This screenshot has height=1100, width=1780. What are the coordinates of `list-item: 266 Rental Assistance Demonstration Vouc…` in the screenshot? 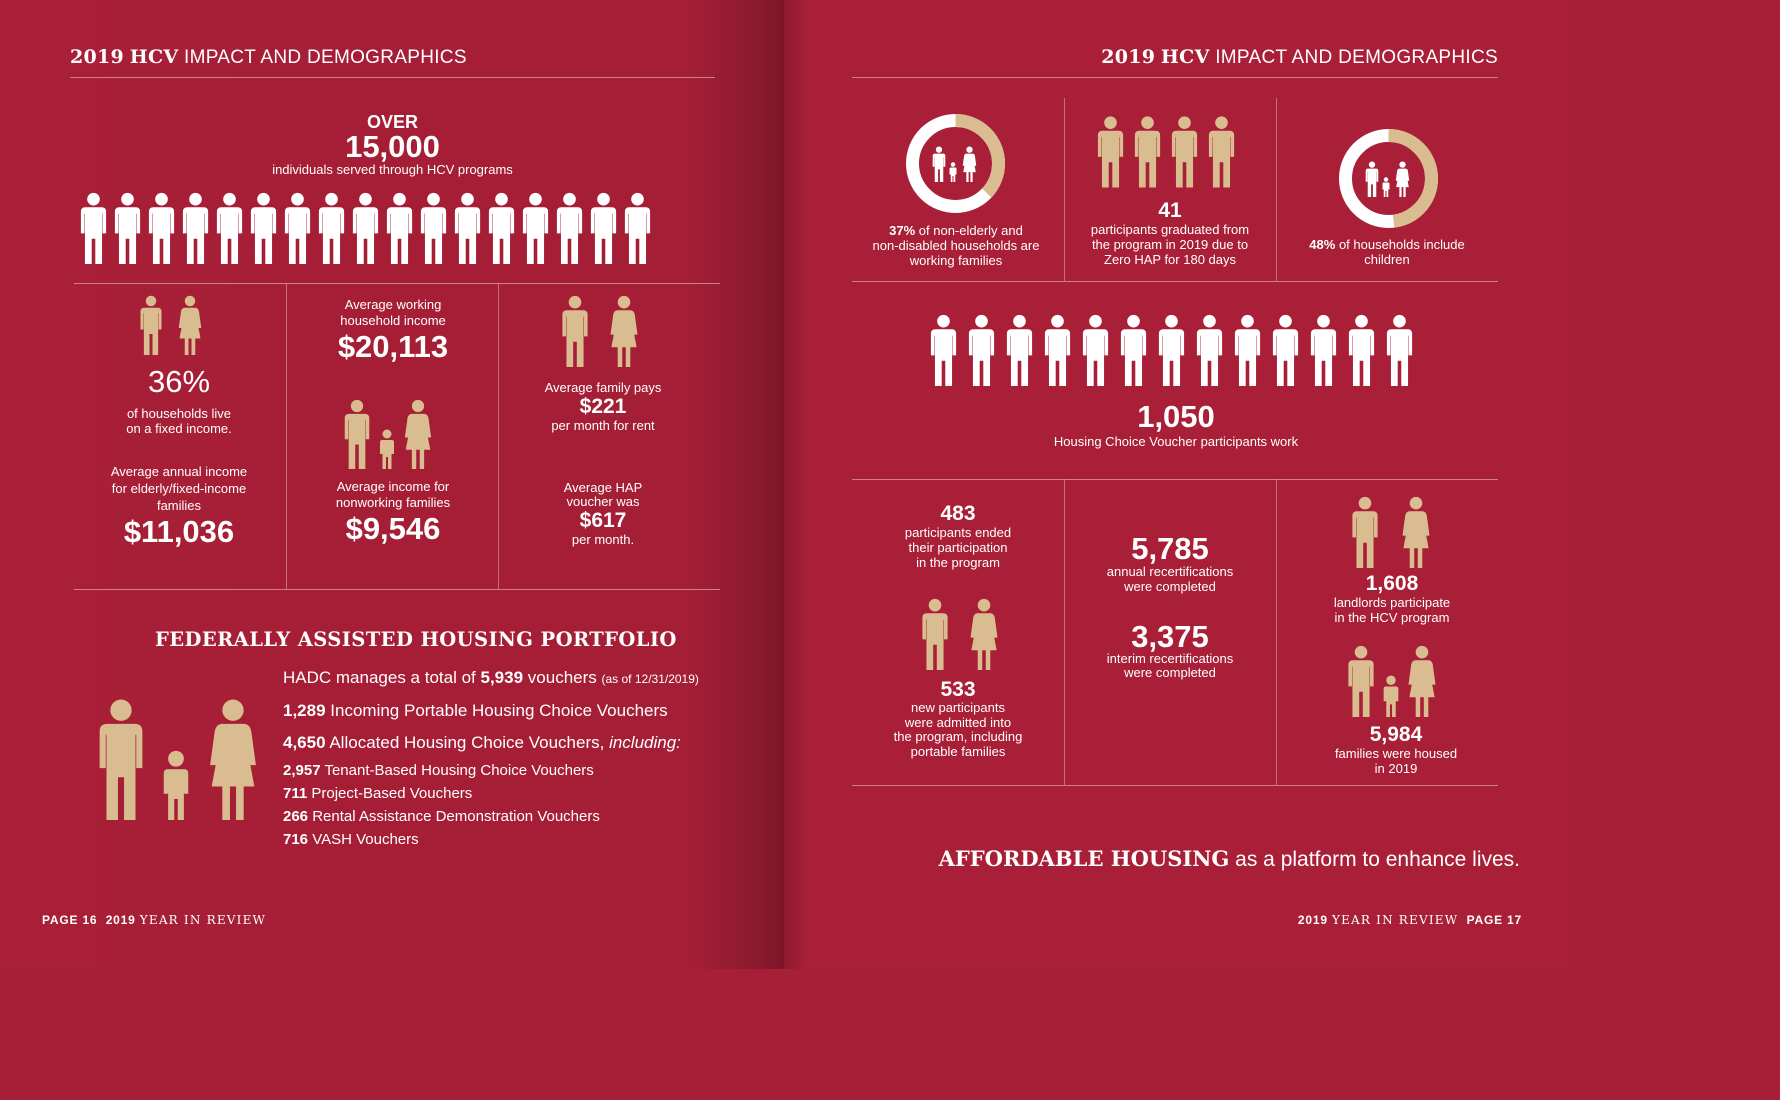 It's located at (441, 816).